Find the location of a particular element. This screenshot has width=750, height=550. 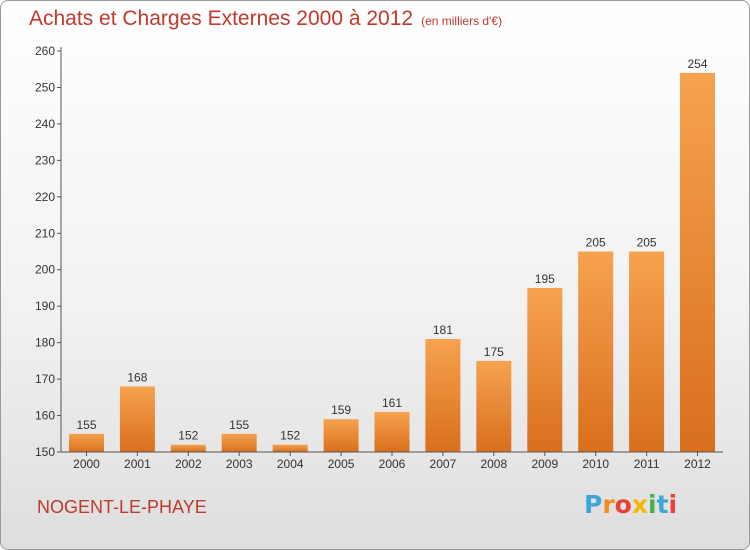

bar-2002 is located at coordinates (188, 448).